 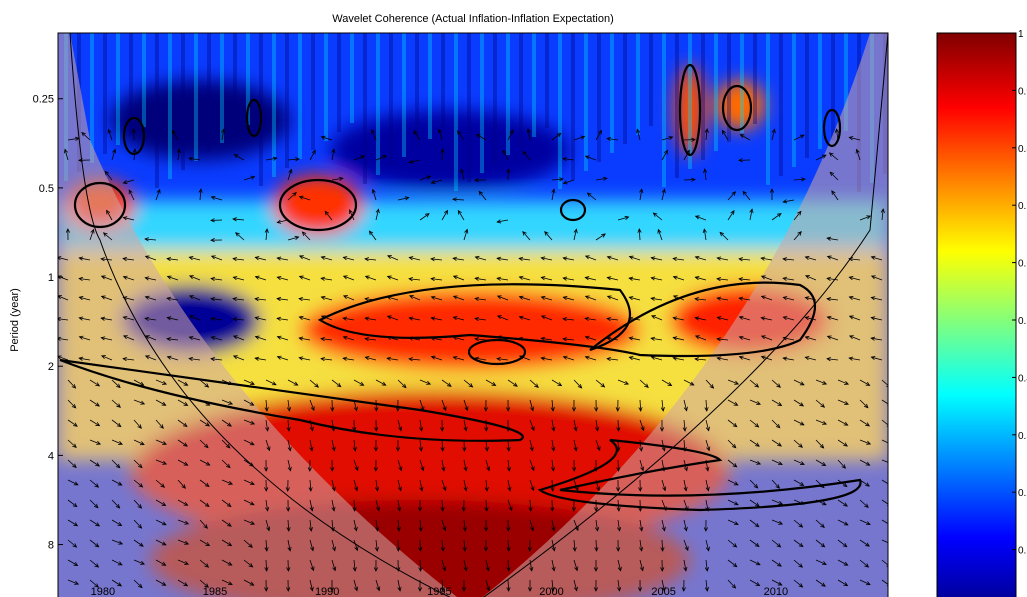 What do you see at coordinates (318, 205) in the screenshot?
I see `contour-upper-mid` at bounding box center [318, 205].